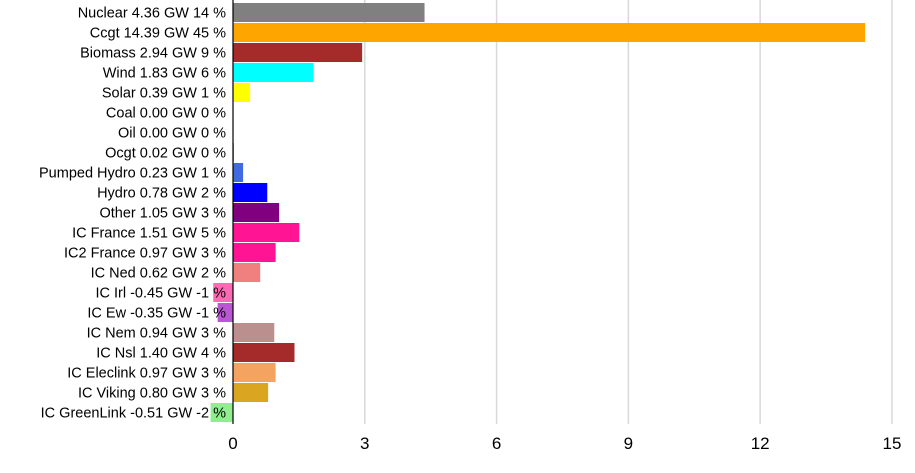 The height and width of the screenshot is (473, 915). Describe the element at coordinates (156, 314) in the screenshot. I see `category-label-15: IC Ew -0.35 GW -1 %` at that location.